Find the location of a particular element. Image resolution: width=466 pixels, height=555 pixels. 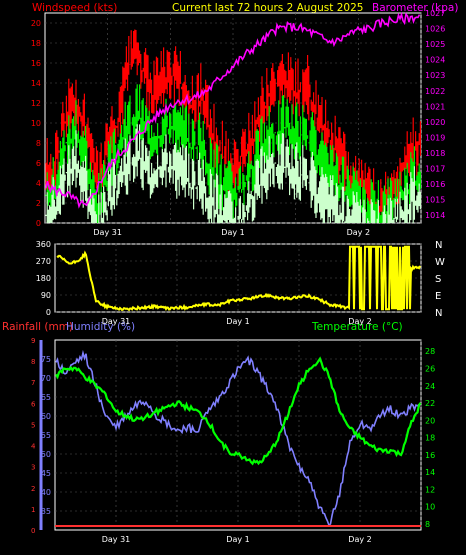

right-tick-label: 1017 is located at coordinates (435, 169).